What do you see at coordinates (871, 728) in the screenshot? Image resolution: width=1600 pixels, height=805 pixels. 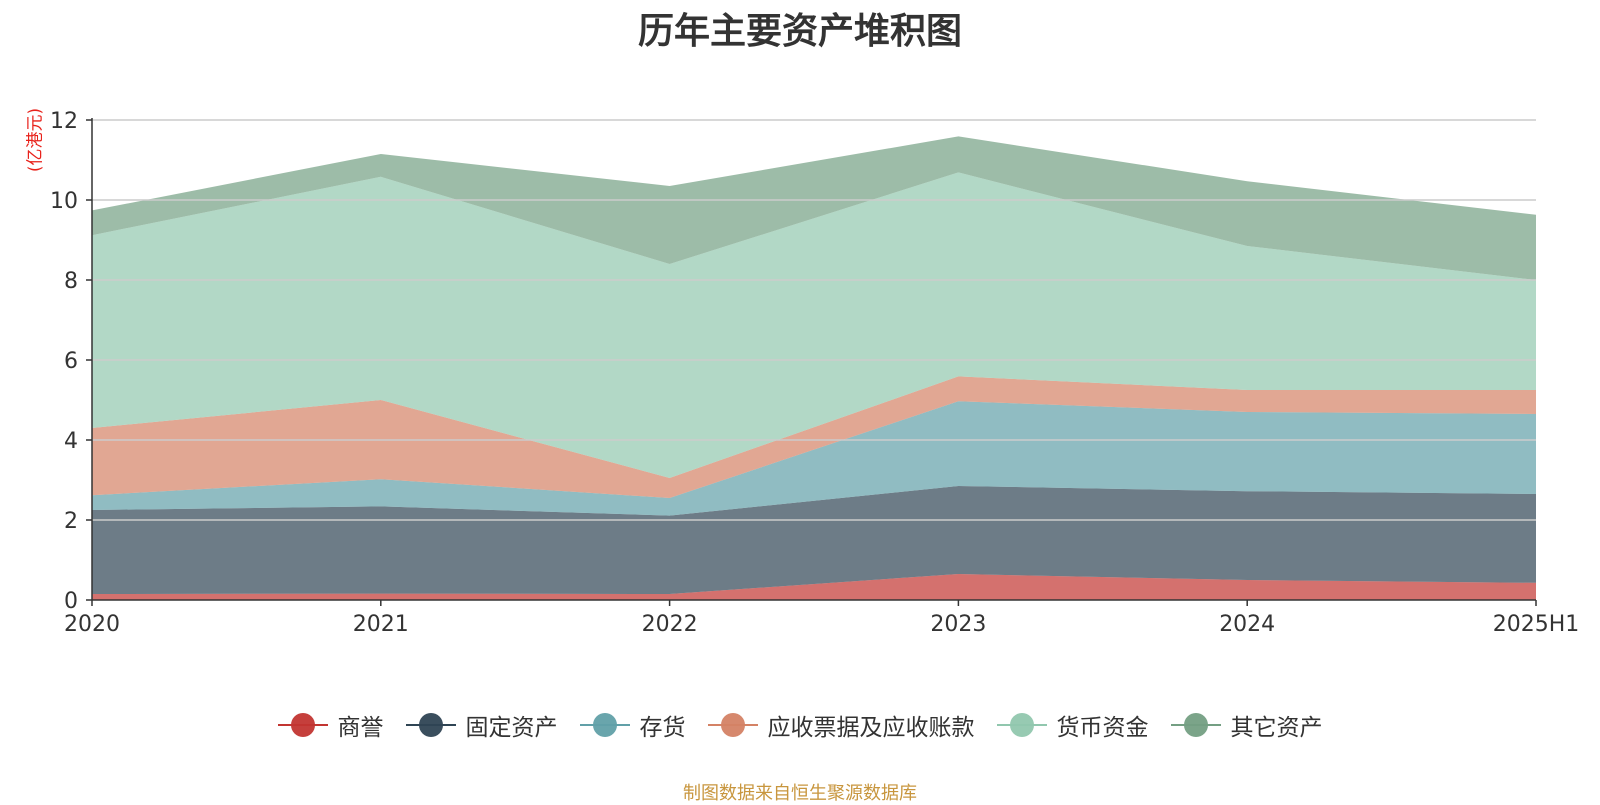 I see `legend-label: 应收票据及应收账款` at bounding box center [871, 728].